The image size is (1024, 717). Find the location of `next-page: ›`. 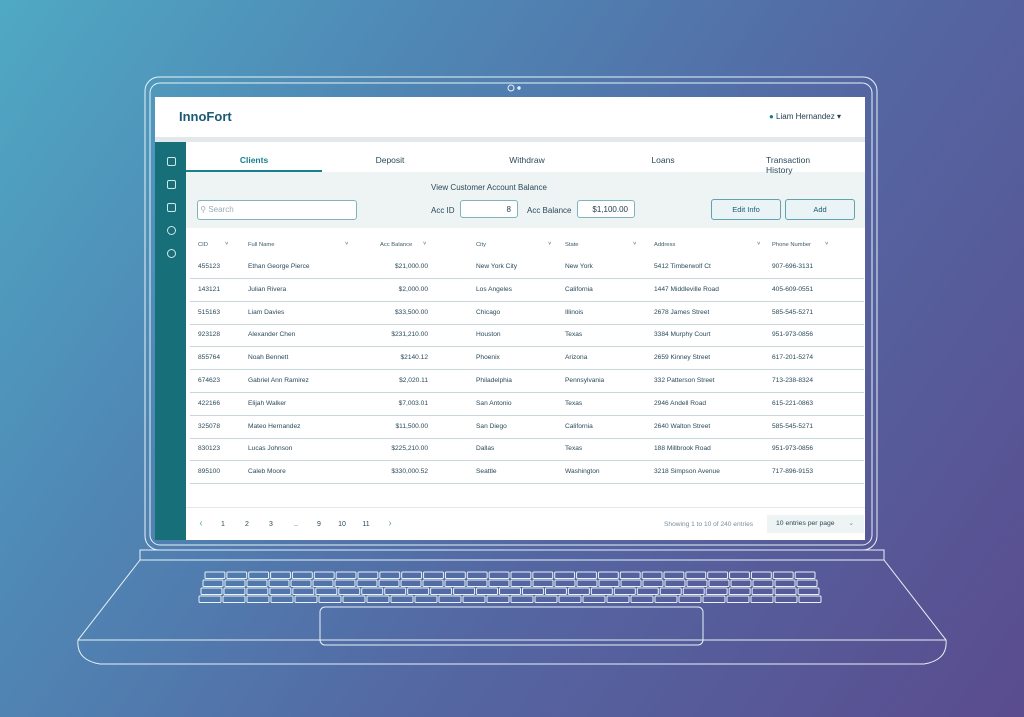

next-page: › is located at coordinates (390, 523).